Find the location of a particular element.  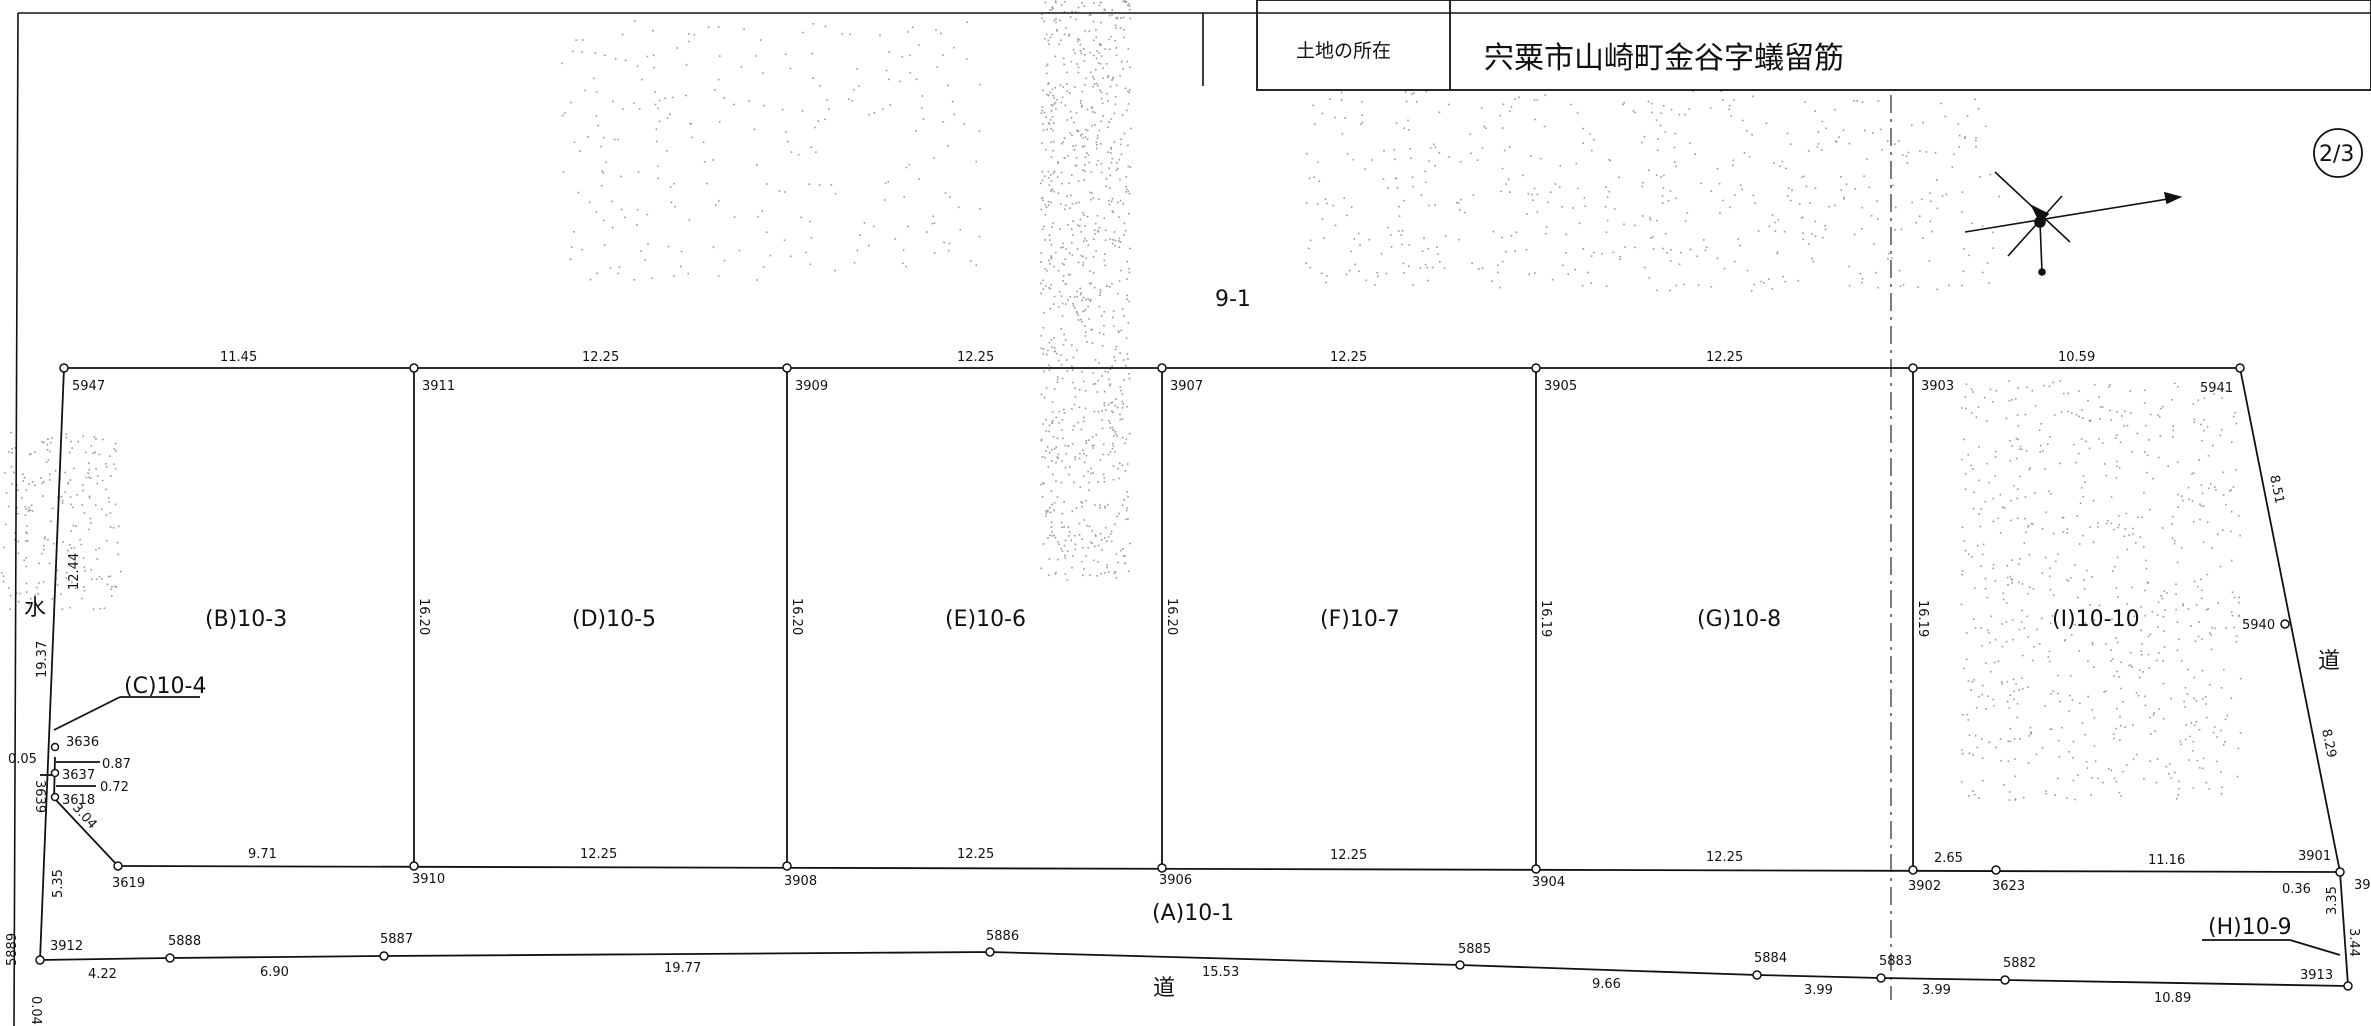

point-number: 5887 is located at coordinates (396, 939).